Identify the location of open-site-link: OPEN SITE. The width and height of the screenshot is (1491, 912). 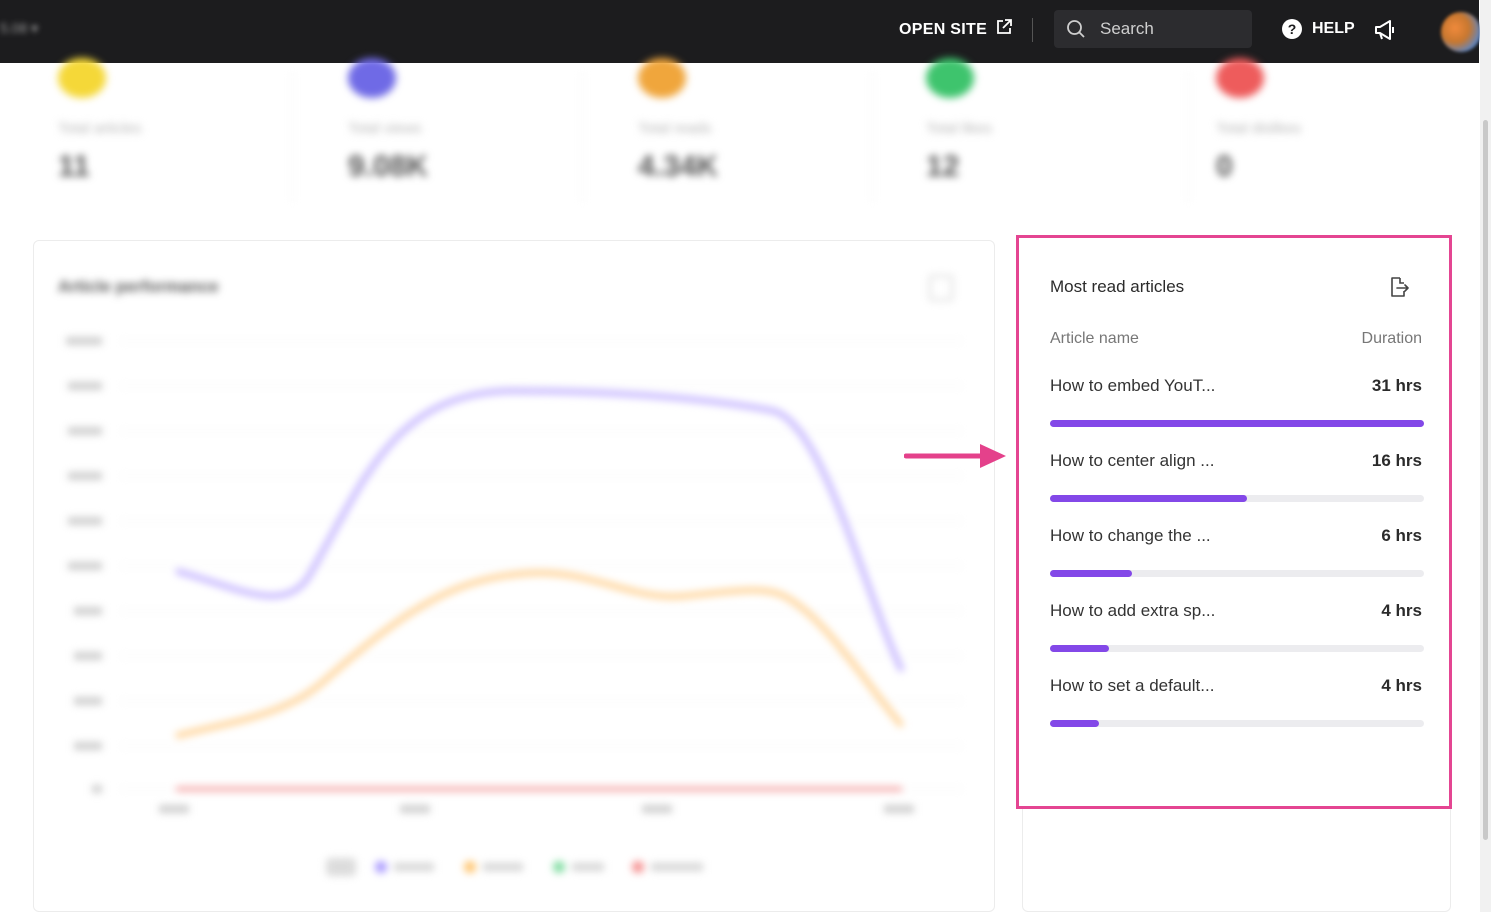
(956, 29).